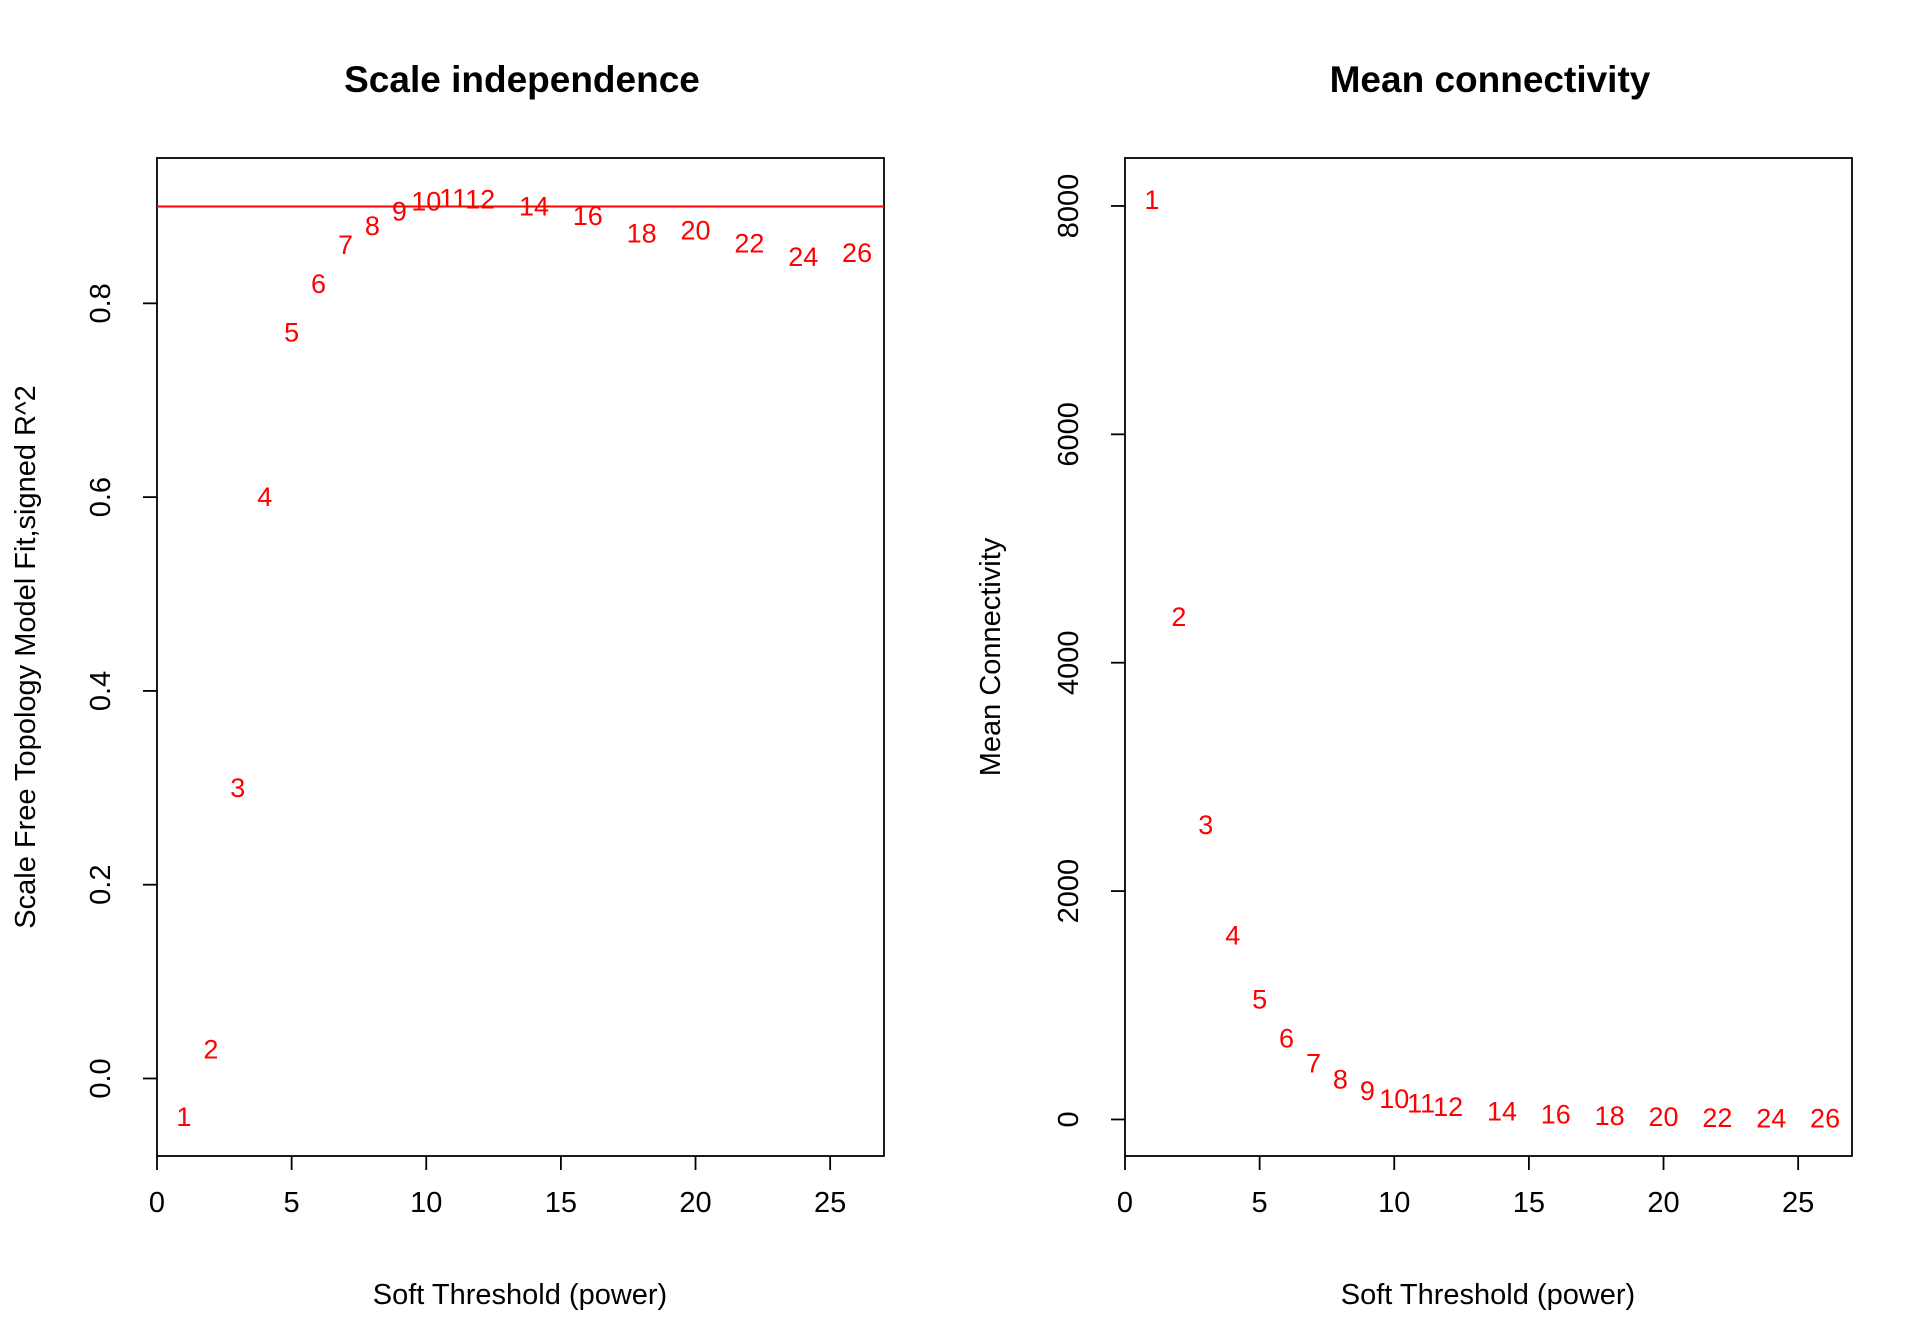 The width and height of the screenshot is (1920, 1344). What do you see at coordinates (1089, 651) in the screenshot?
I see `y-axis: 0 2000 4000 6000 8000` at bounding box center [1089, 651].